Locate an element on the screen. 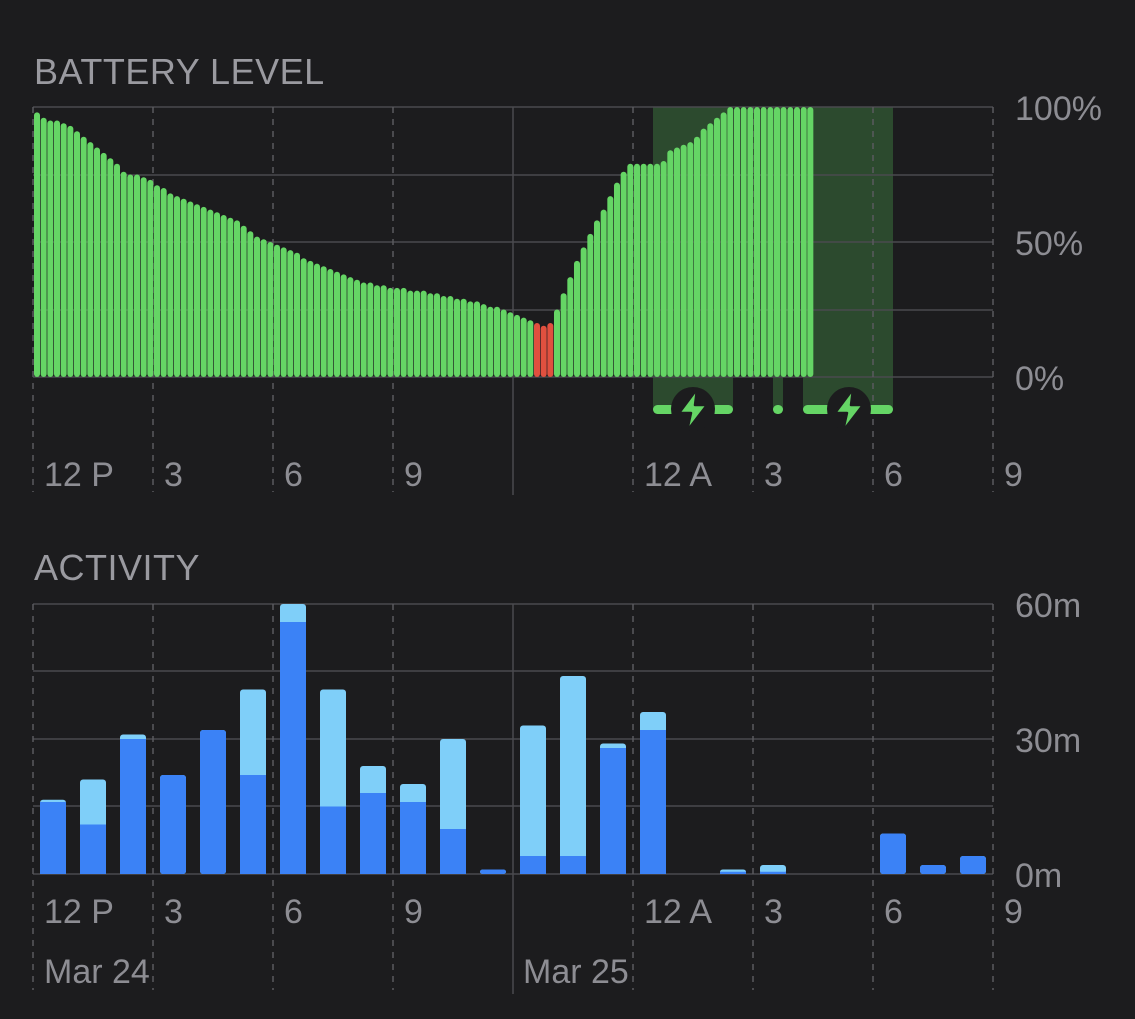 The height and width of the screenshot is (1019, 1135). activity-title: ACTIVITY is located at coordinates (117, 567).